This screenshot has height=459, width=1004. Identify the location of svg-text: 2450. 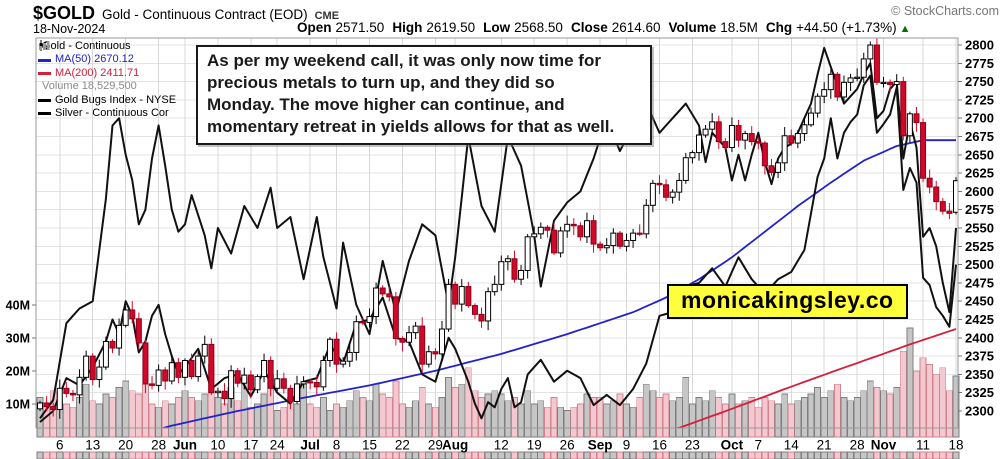
(979, 301).